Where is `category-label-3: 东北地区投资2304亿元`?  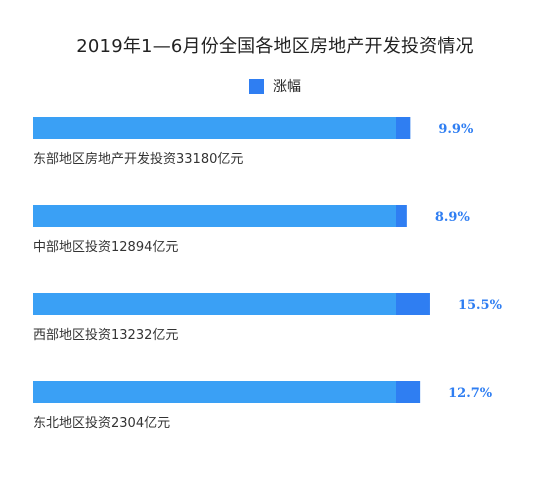
category-label-3: 东北地区投资2304亿元 is located at coordinates (101, 423).